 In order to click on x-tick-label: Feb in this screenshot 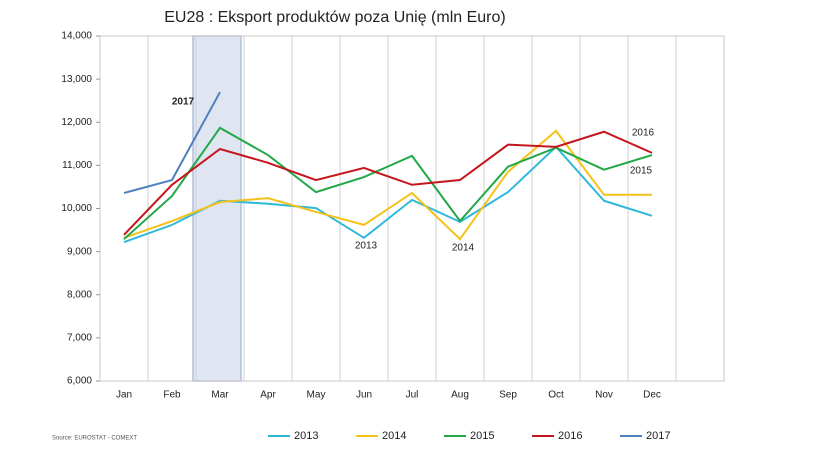, I will do `click(172, 395)`.